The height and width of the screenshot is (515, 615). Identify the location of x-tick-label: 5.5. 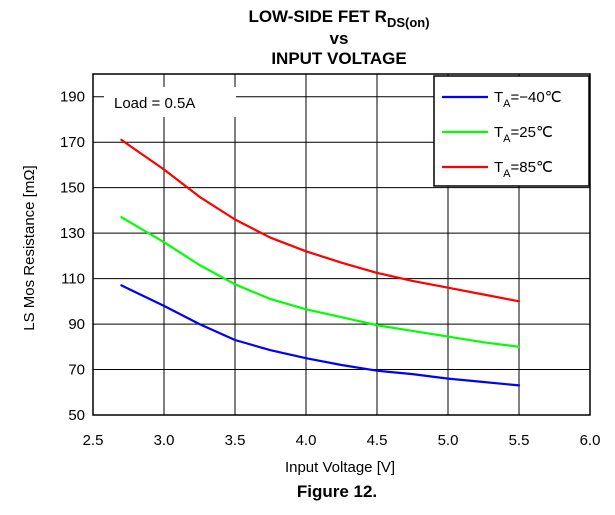
(519, 440).